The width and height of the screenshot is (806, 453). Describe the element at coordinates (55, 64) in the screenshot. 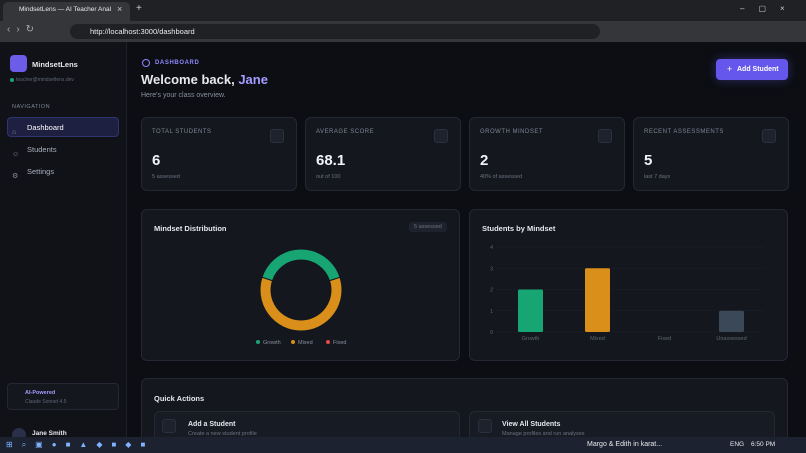

I see `brand: MindsetLens` at that location.